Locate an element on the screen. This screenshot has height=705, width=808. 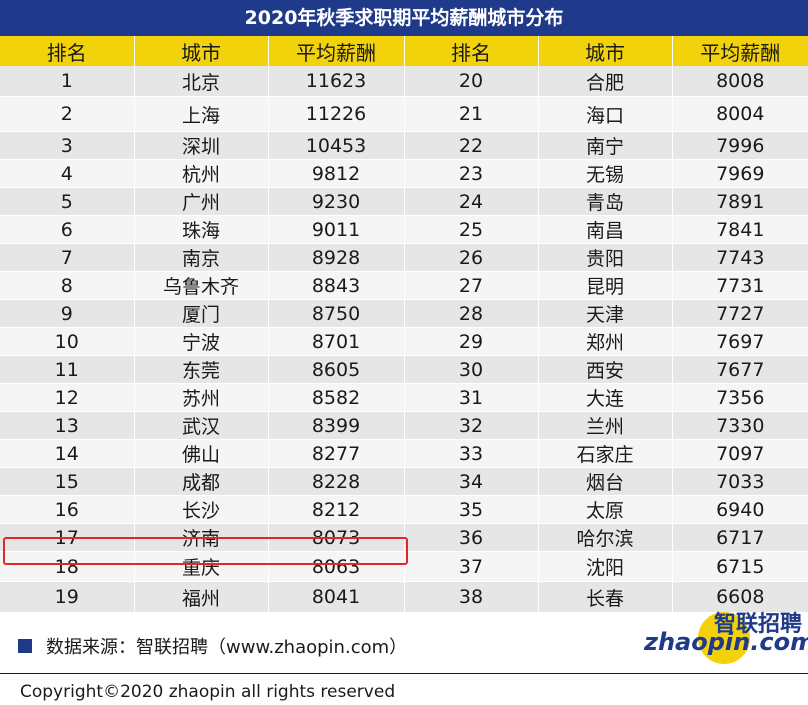
cell-salary-left: 8277 is located at coordinates (336, 453).